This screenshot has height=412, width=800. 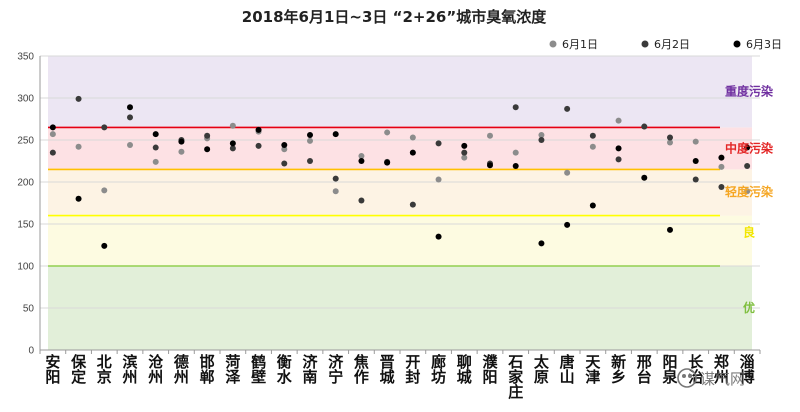 I want to click on watermark-logo-icon, so click(x=687, y=378).